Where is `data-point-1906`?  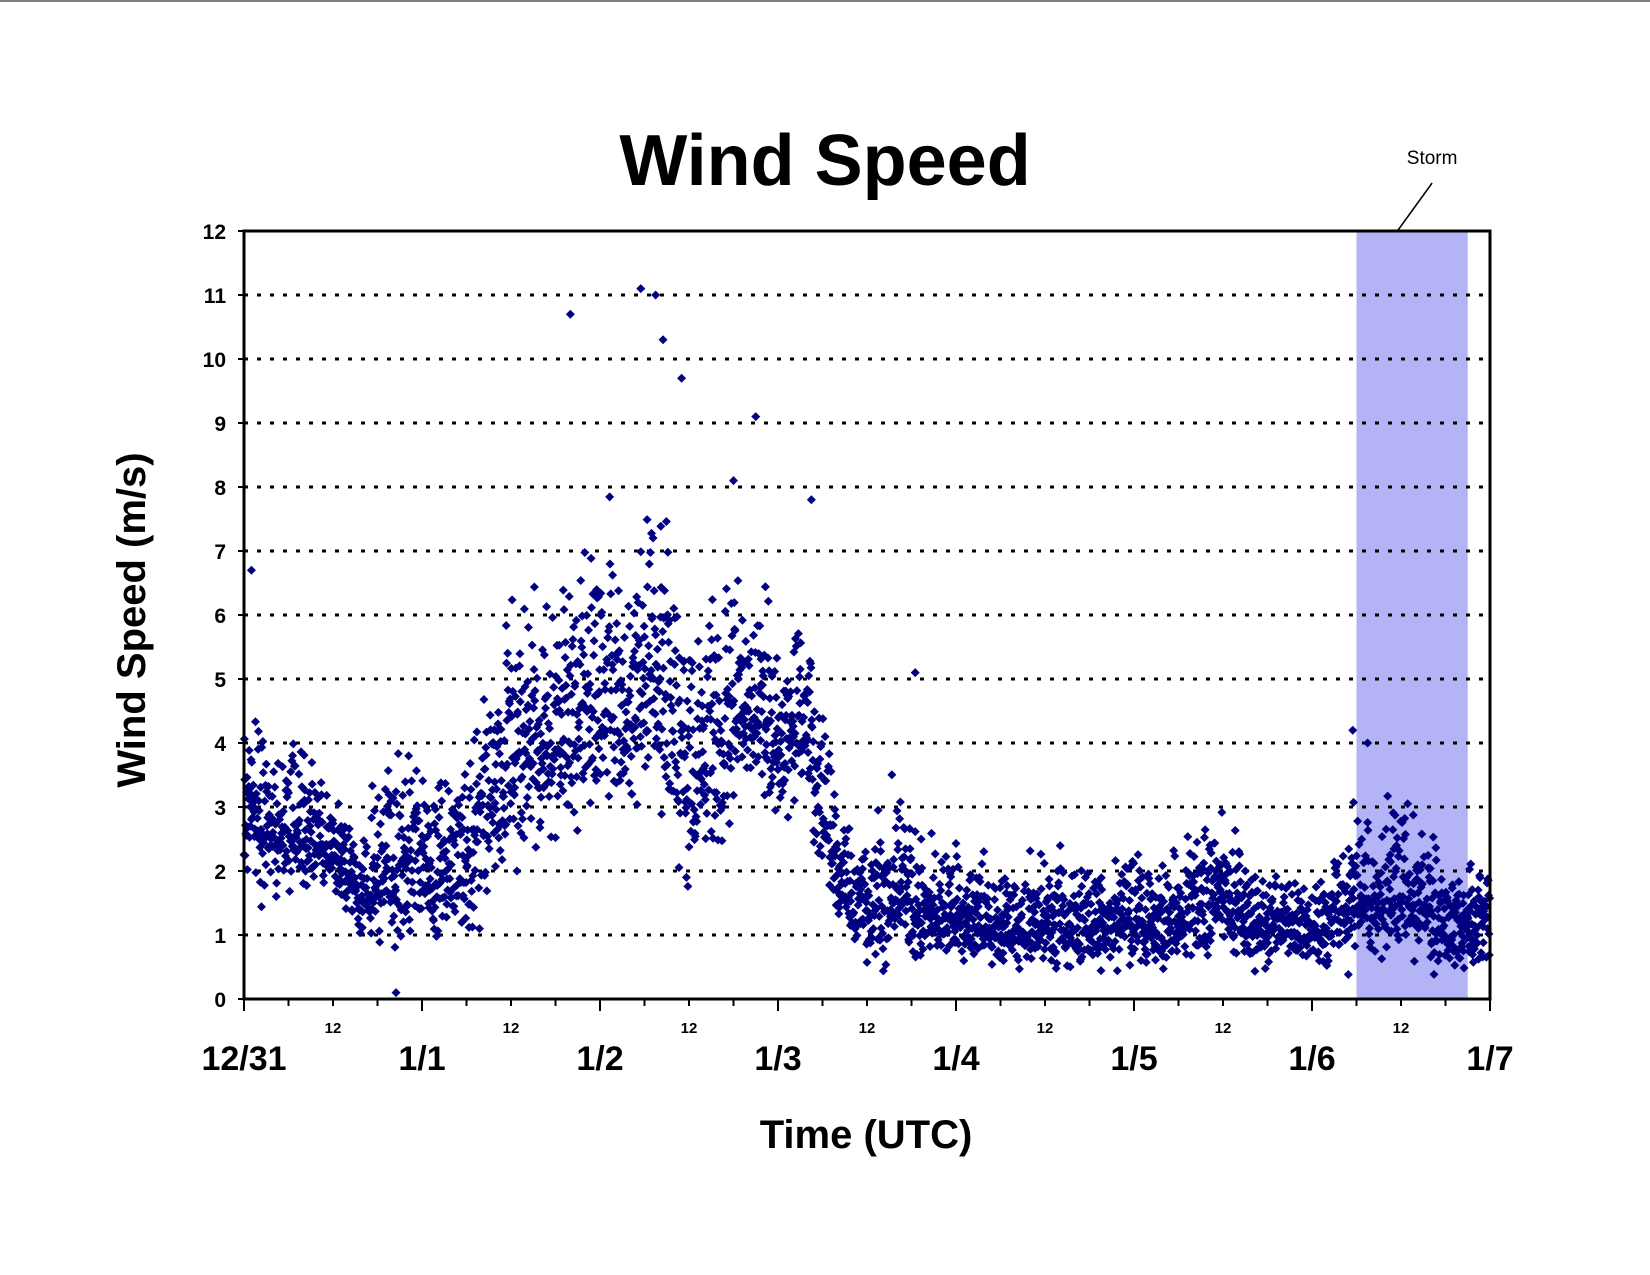 data-point-1906 is located at coordinates (951, 877).